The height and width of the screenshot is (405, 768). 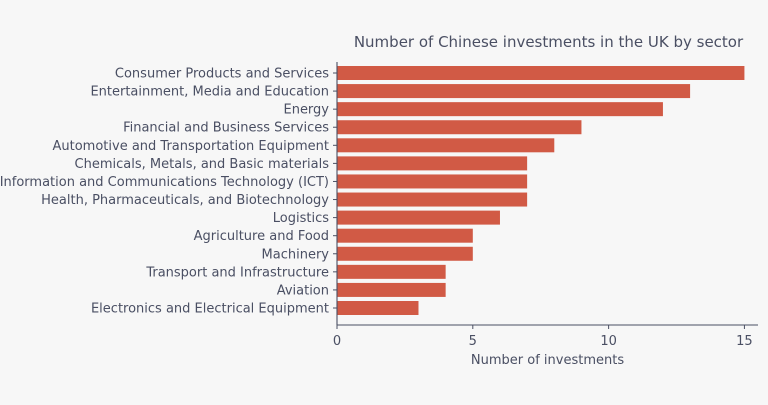 I want to click on x-tick-label-0: 0, so click(x=337, y=341).